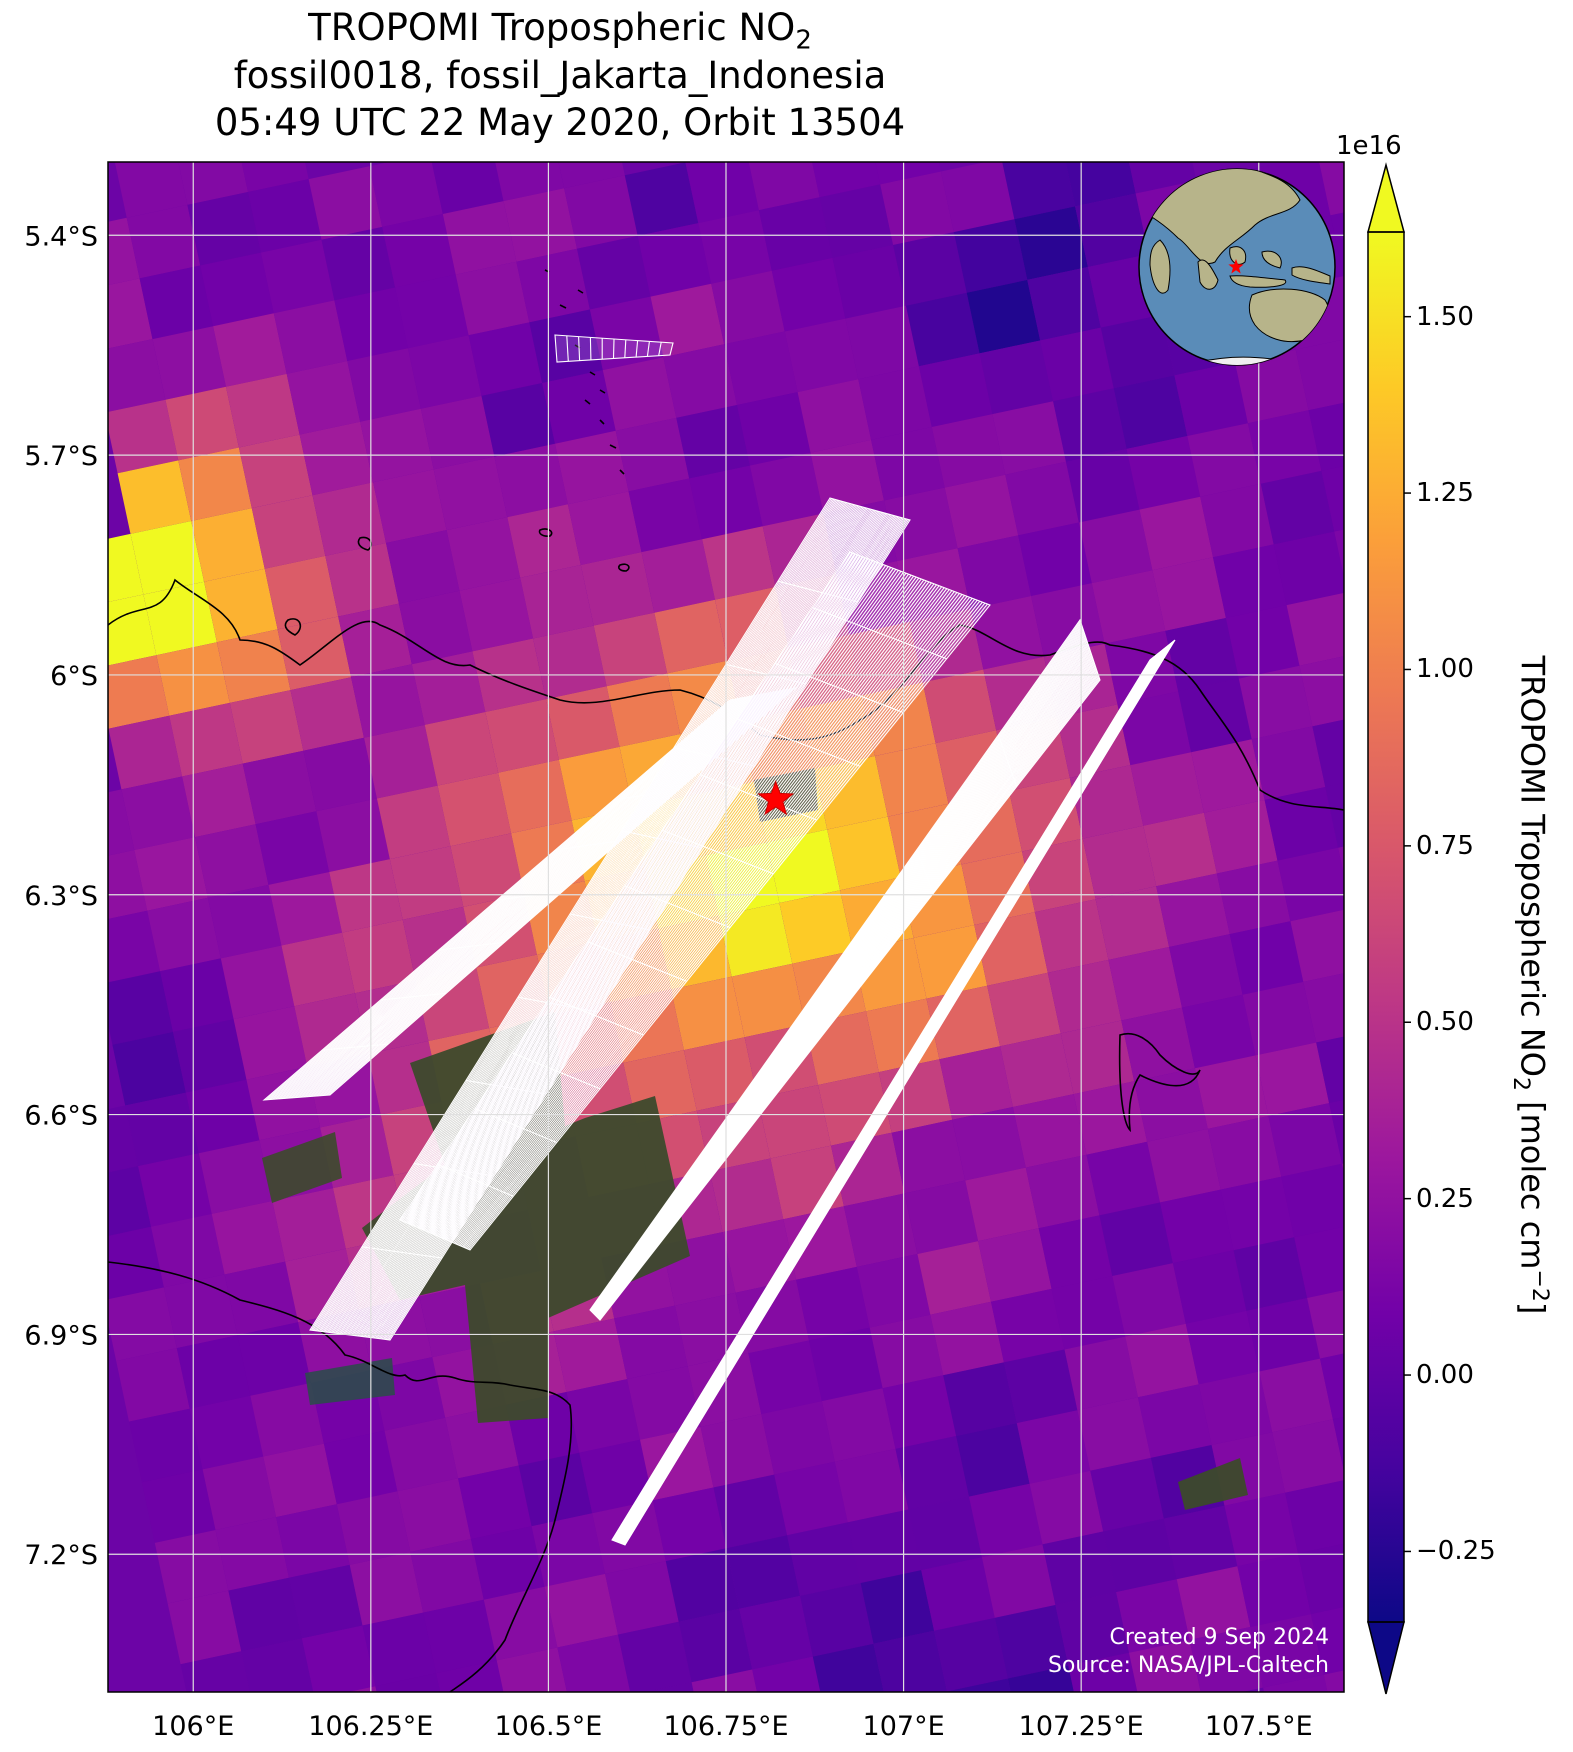 This screenshot has width=1573, height=1752. What do you see at coordinates (1081, 1726) in the screenshot?
I see `longitude-tick-label: 107.25°E` at bounding box center [1081, 1726].